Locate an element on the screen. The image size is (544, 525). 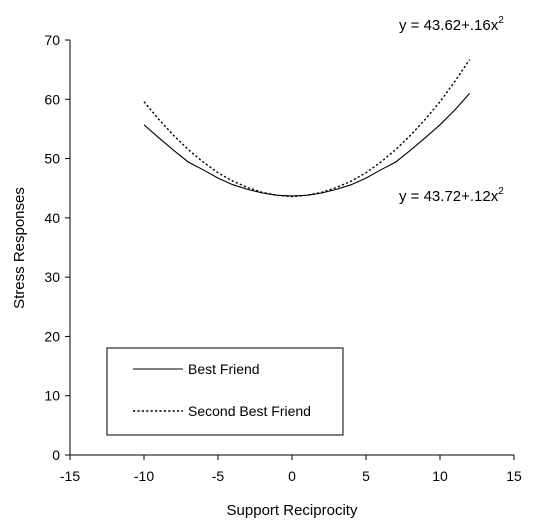
annotation-base-text: y = 43.62+.16x is located at coordinates (449, 25).